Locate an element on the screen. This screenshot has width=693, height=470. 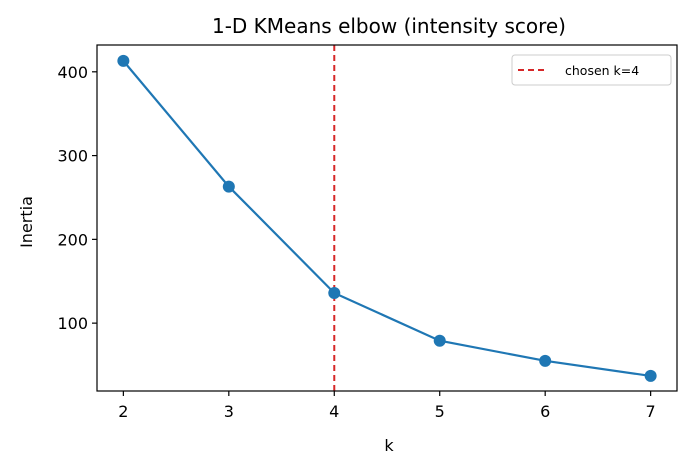
y-axis-label: Inertia is located at coordinates (26, 222).